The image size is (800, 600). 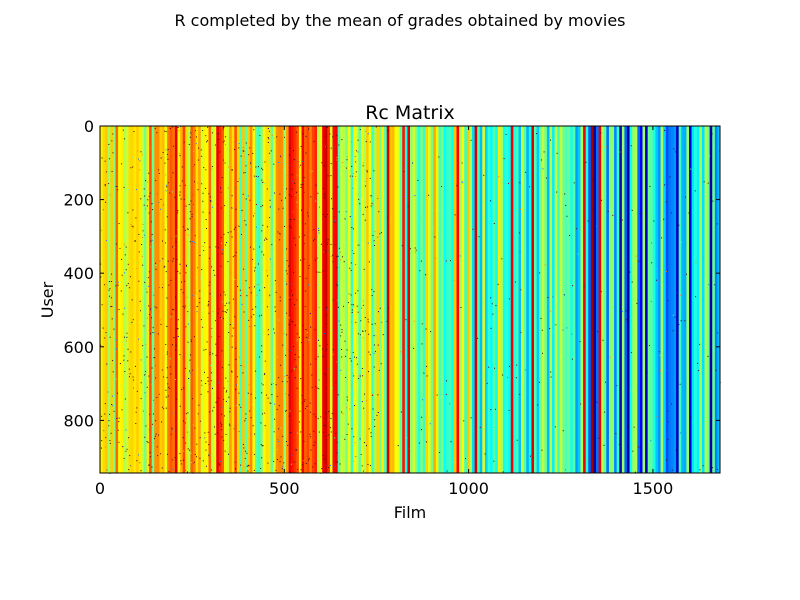 I want to click on y-tick-label: 200, so click(x=78, y=200).